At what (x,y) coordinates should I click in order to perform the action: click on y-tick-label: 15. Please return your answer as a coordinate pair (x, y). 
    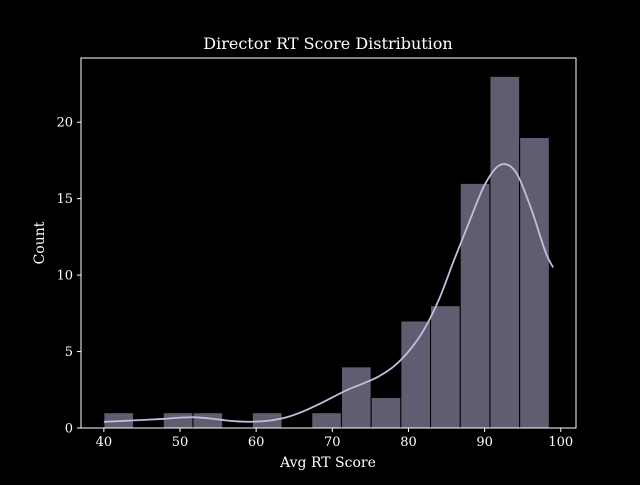
    Looking at the image, I should click on (64, 199).